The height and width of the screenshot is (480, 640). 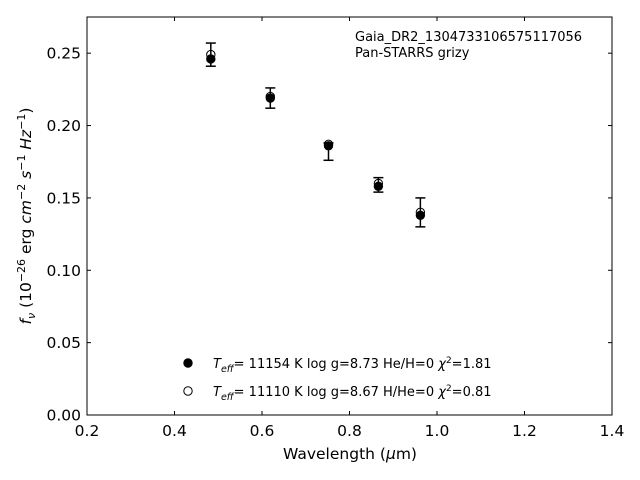 I want to click on y-tick-label: 0.25, so click(x=63, y=54).